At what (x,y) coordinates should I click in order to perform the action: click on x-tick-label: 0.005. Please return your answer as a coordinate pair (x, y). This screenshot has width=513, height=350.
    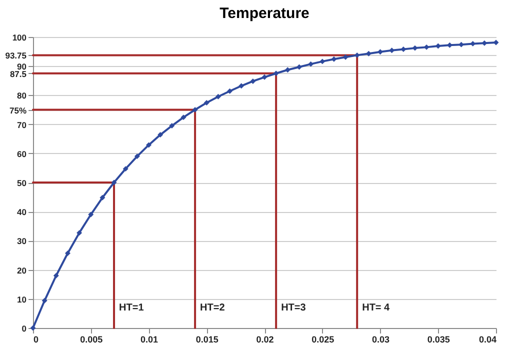
    Looking at the image, I should click on (91, 339).